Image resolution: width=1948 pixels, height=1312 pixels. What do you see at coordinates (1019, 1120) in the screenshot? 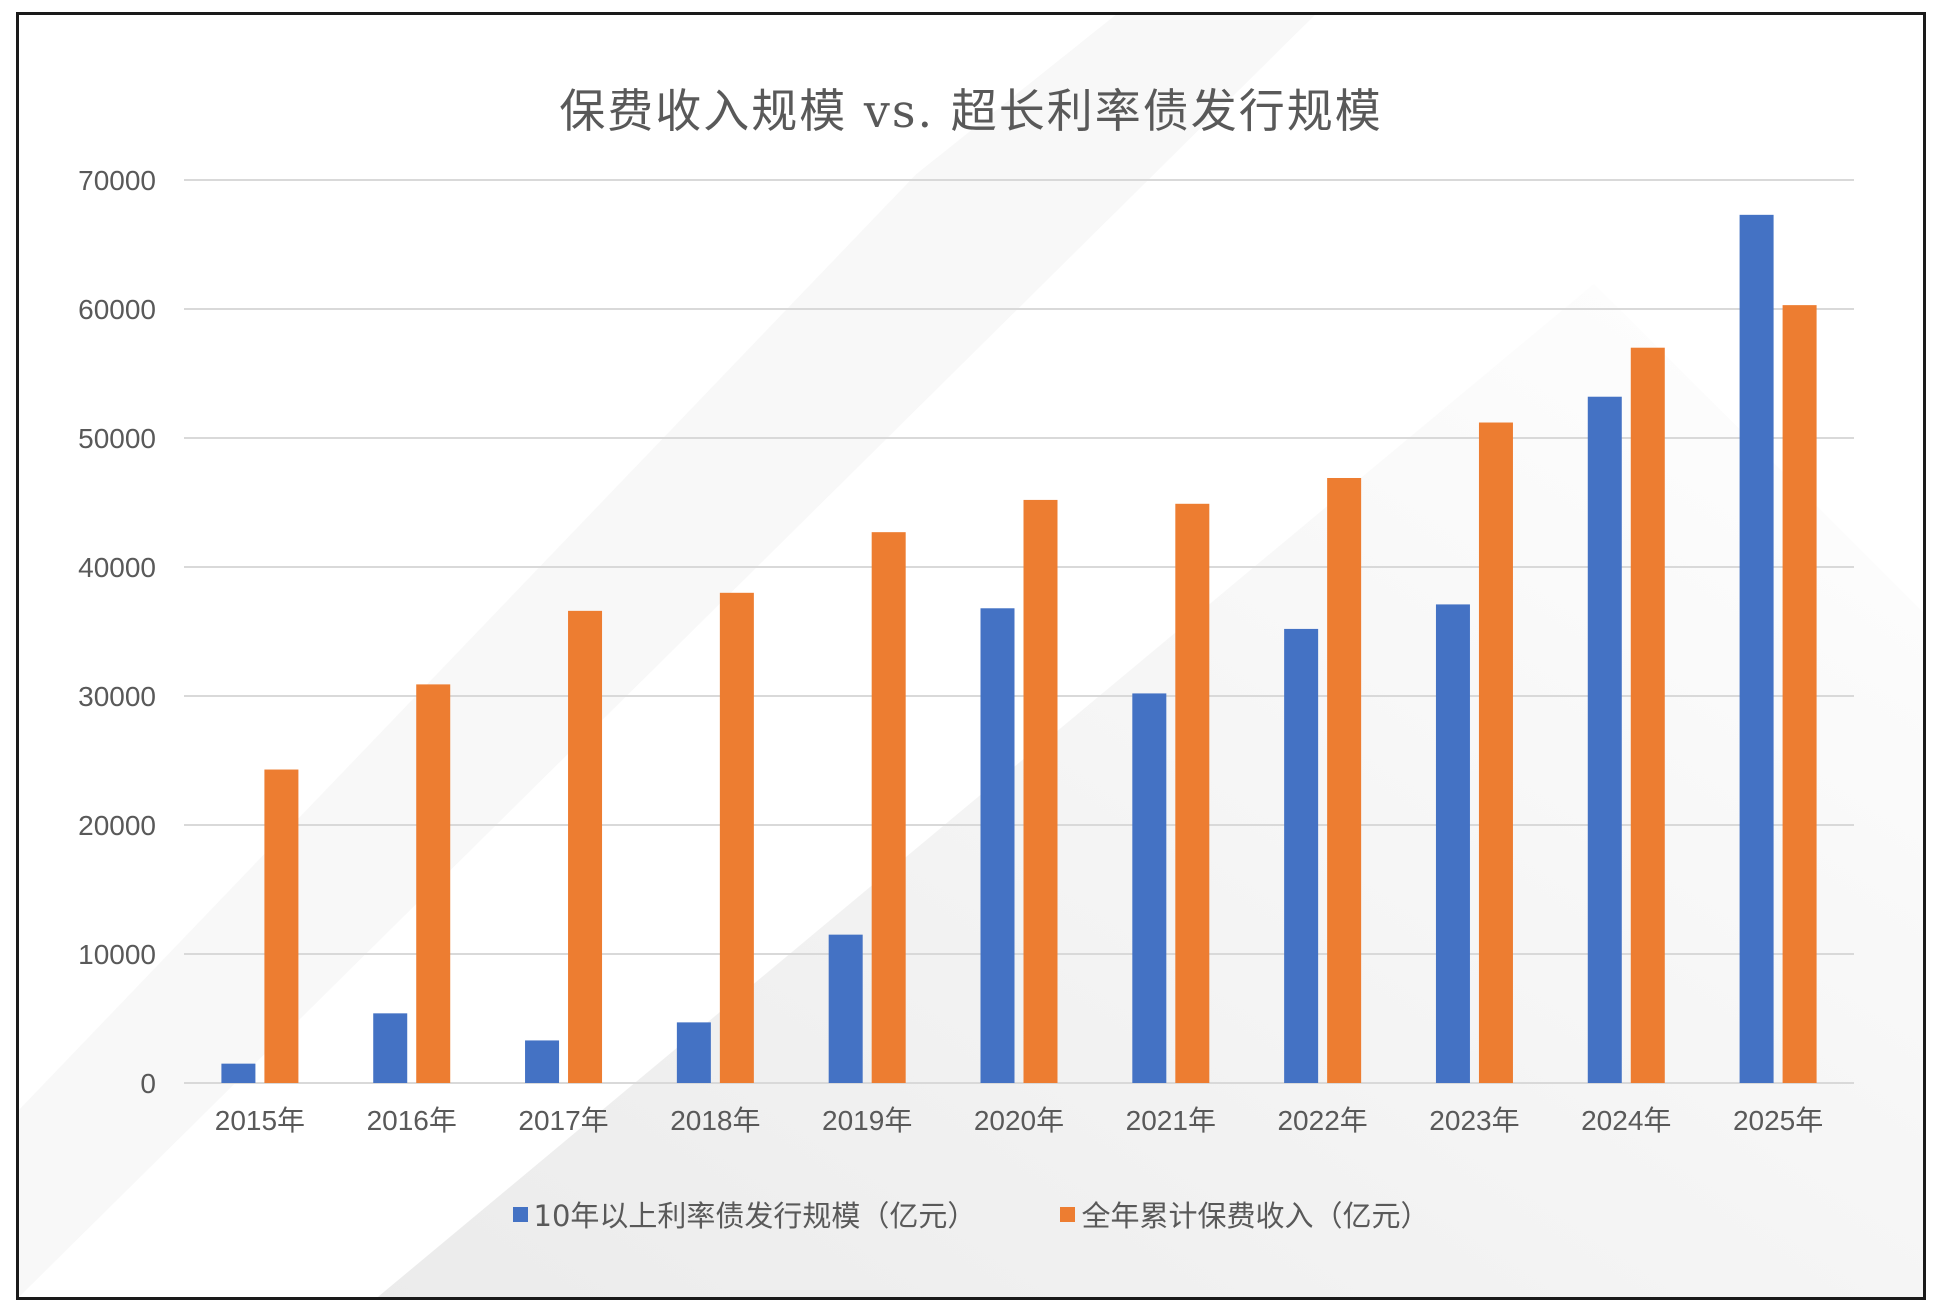
I see `x-tick-label: 2020年` at bounding box center [1019, 1120].